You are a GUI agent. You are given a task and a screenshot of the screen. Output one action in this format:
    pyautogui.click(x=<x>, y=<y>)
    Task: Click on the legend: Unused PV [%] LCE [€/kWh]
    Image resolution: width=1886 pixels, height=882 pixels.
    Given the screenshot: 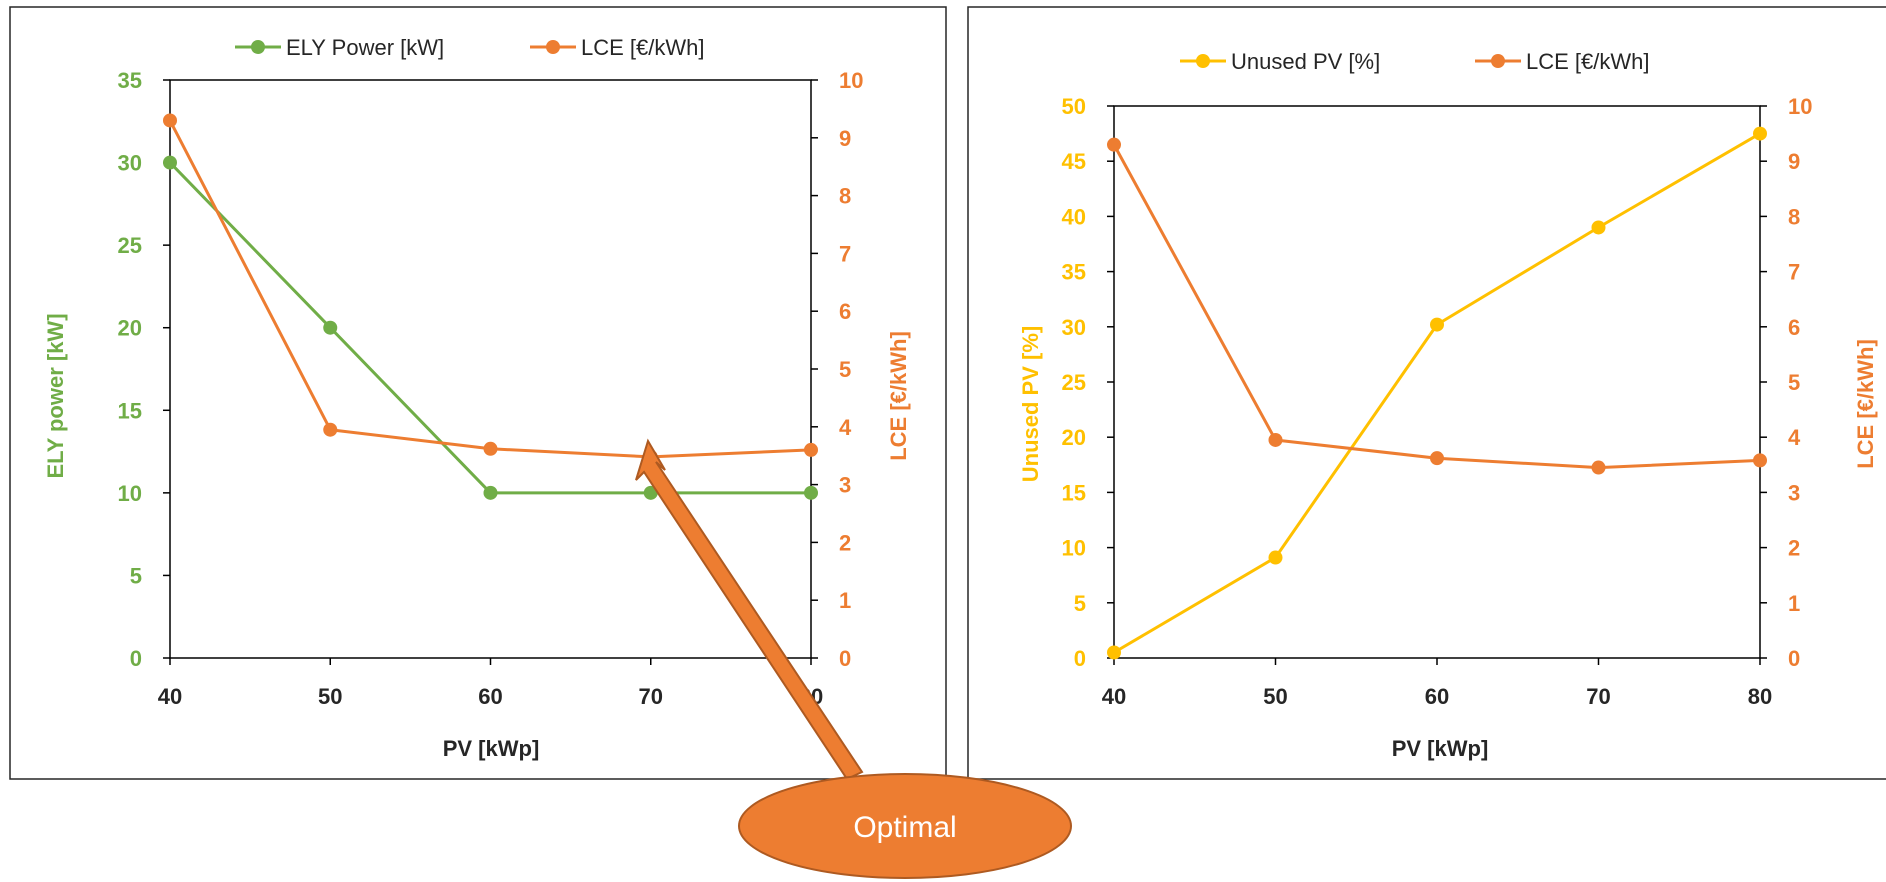 What is the action you would take?
    pyautogui.click(x=1414, y=61)
    